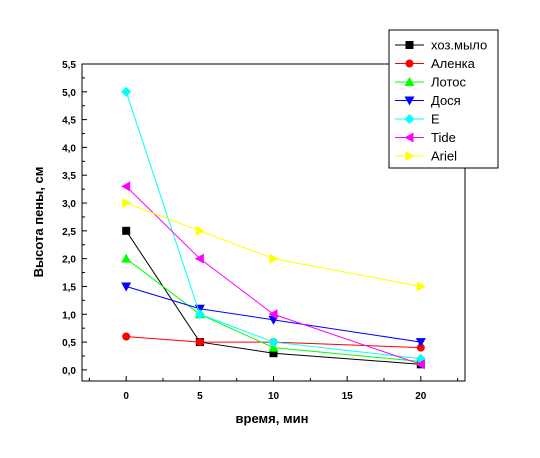 The width and height of the screenshot is (540, 458). What do you see at coordinates (69, 343) in the screenshot?
I see `y-tick-label: 0,5` at bounding box center [69, 343].